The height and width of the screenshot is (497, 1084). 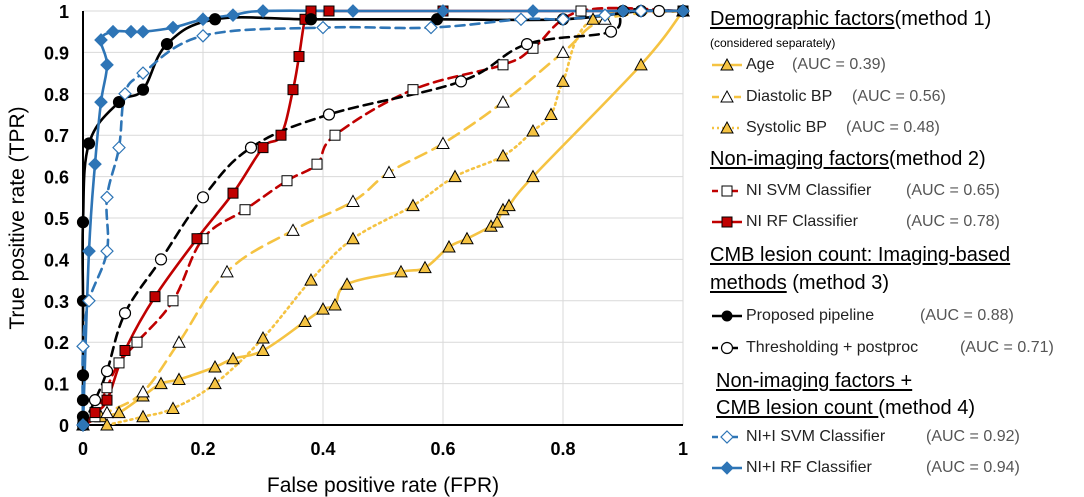 What do you see at coordinates (83, 449) in the screenshot?
I see `x-tick-label: 0` at bounding box center [83, 449].